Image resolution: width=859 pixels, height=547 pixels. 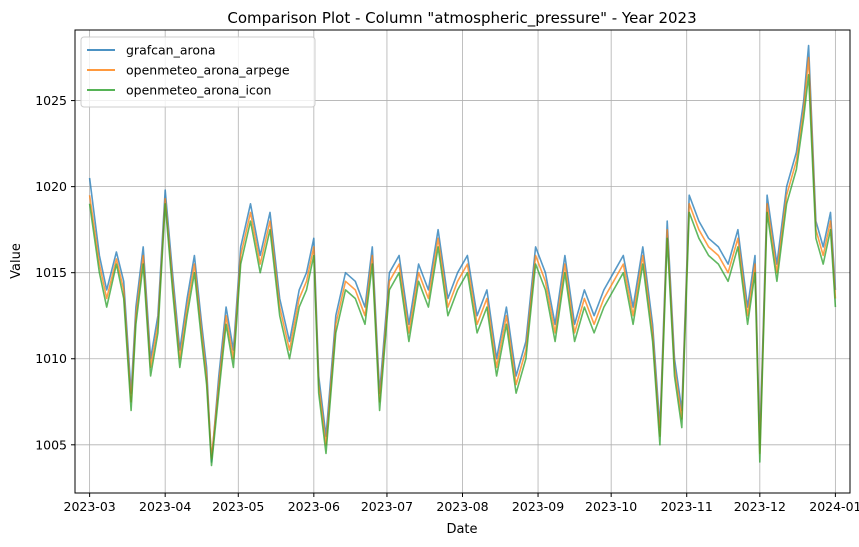 I want to click on y-tick-label: 1020, so click(x=51, y=186).